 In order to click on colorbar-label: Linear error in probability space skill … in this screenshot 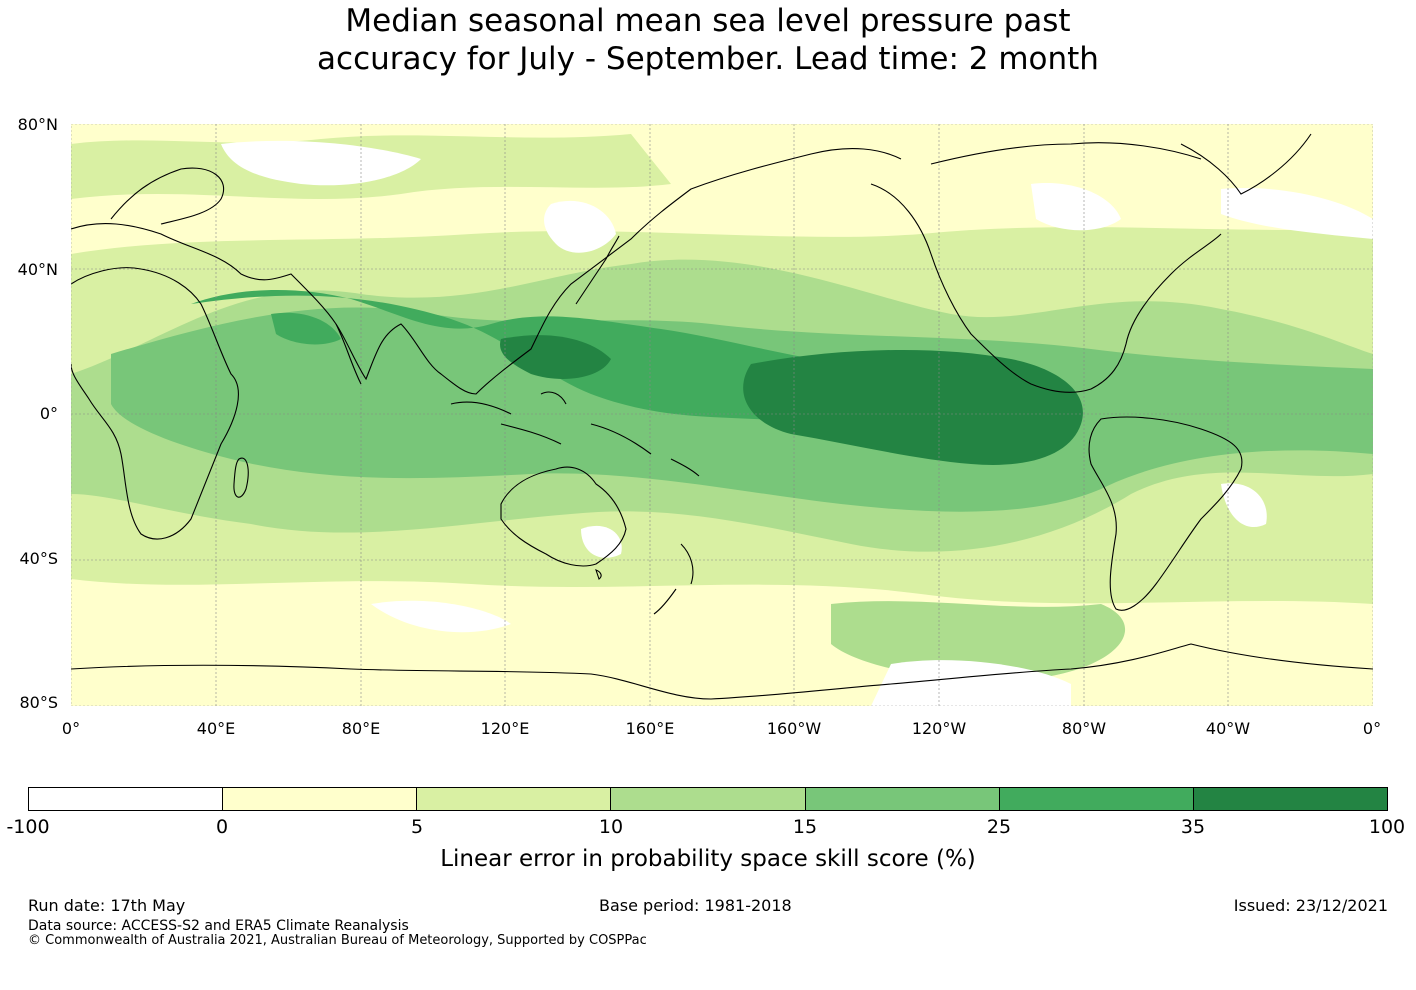, I will do `click(708, 859)`.